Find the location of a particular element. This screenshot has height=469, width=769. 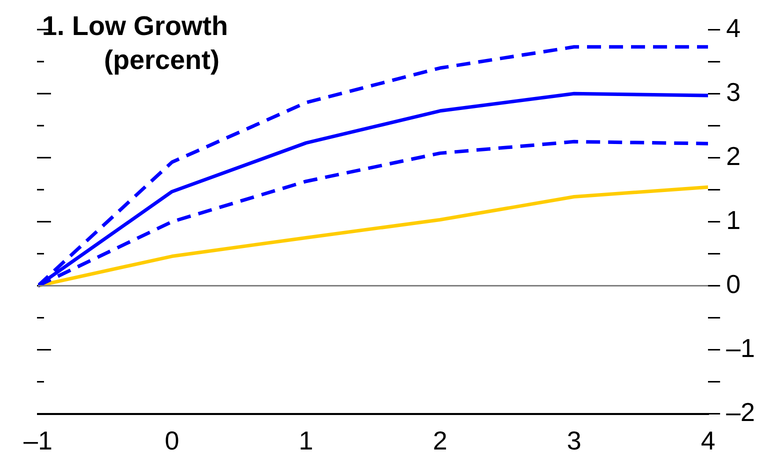

x-tick-label: 0 is located at coordinates (172, 441).